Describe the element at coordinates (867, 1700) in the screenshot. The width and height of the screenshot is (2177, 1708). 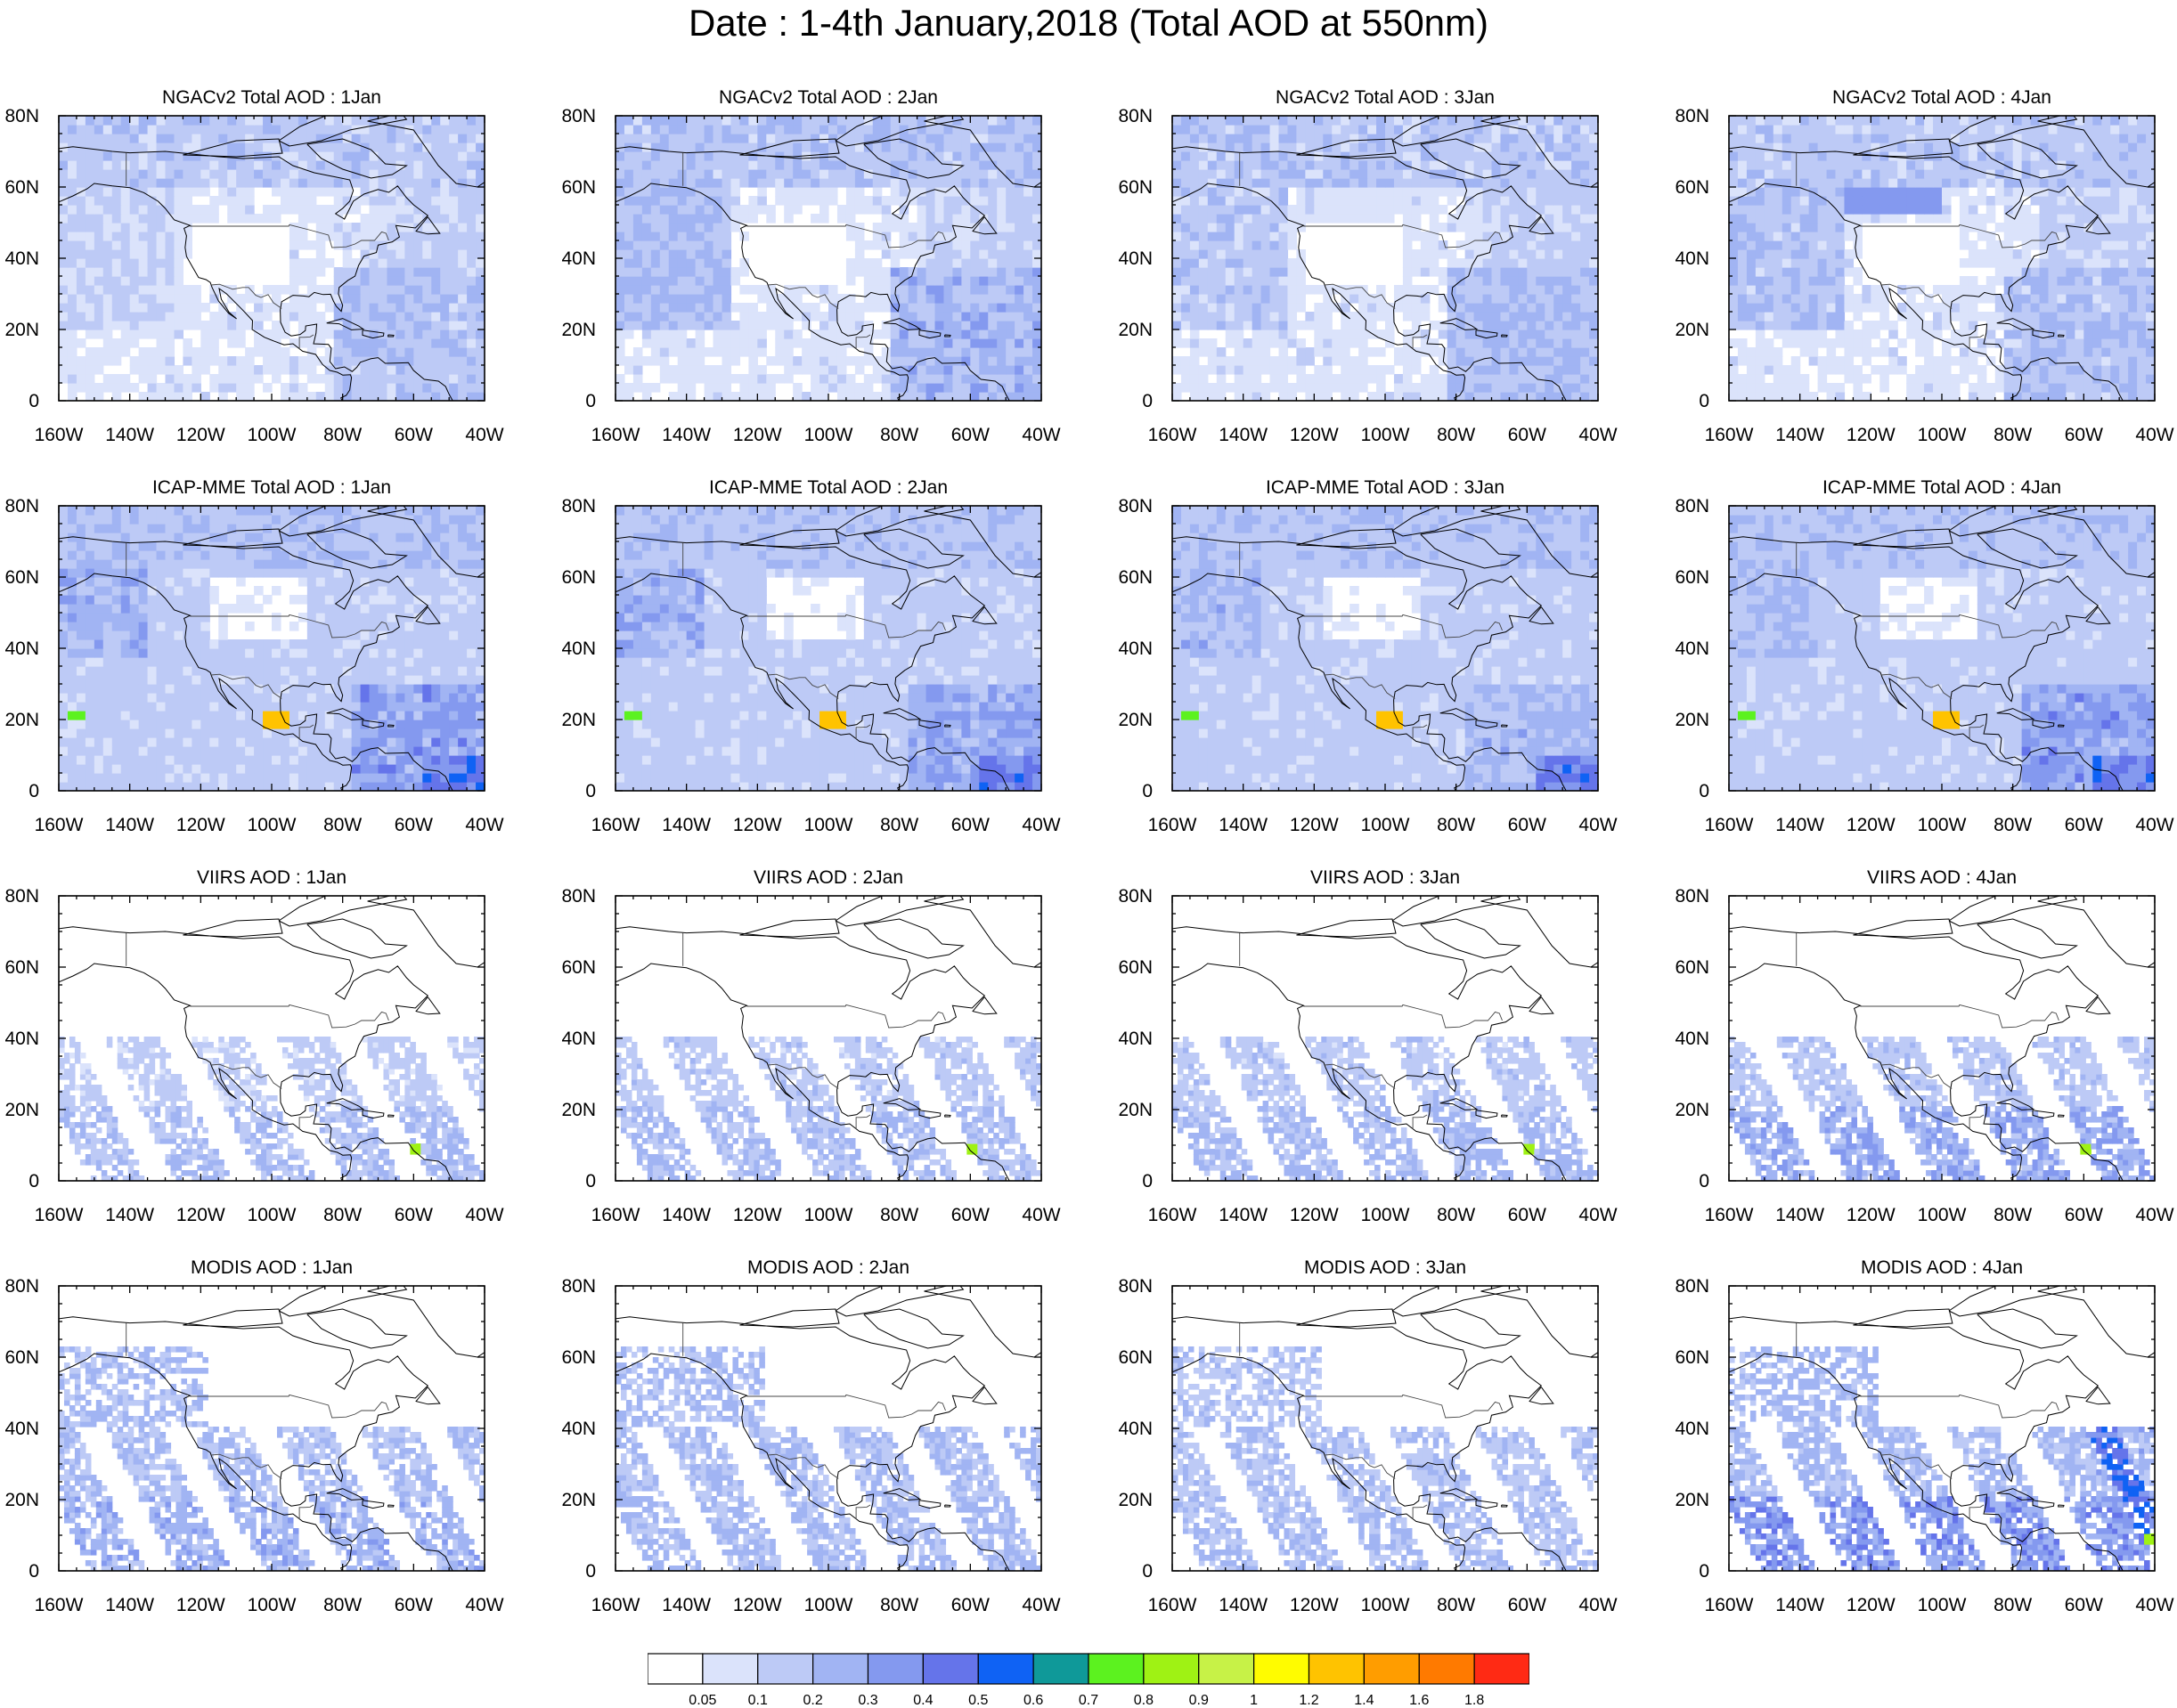
I see `colorbar-label: 0.3` at that location.